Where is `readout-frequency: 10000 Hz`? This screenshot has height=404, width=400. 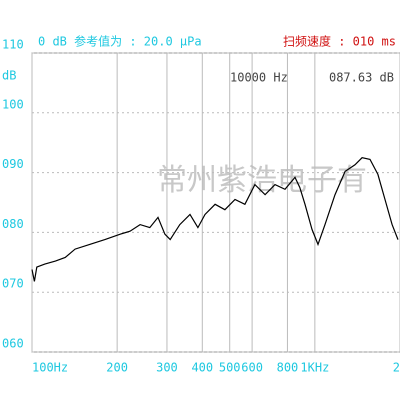 readout-frequency: 10000 Hz is located at coordinates (259, 78).